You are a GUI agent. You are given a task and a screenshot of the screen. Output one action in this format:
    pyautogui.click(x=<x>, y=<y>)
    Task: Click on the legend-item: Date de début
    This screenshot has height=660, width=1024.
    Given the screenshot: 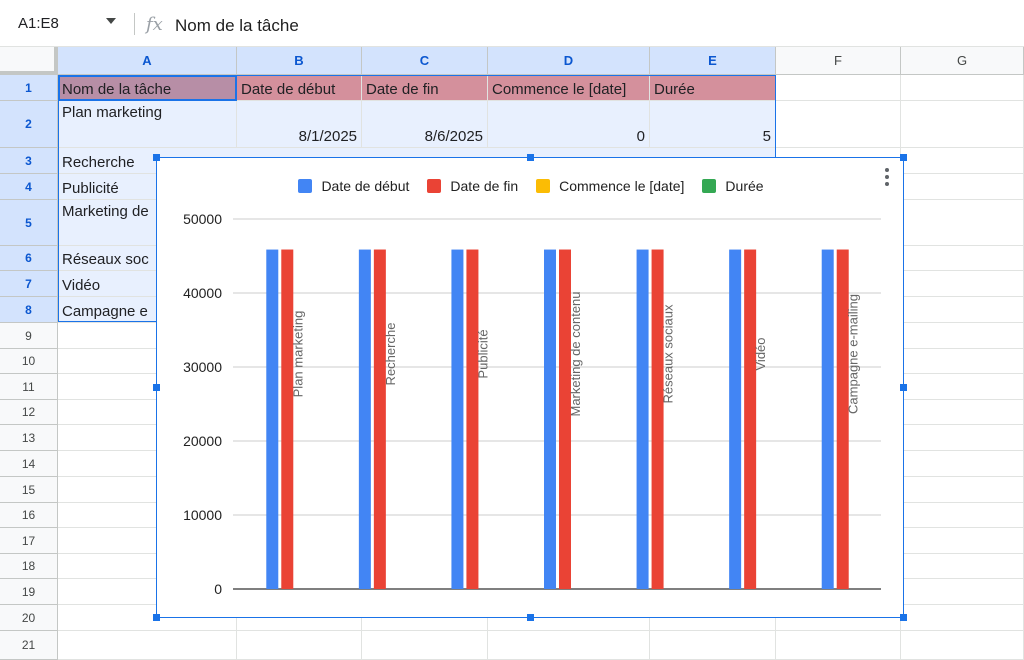 What is the action you would take?
    pyautogui.click(x=353, y=186)
    